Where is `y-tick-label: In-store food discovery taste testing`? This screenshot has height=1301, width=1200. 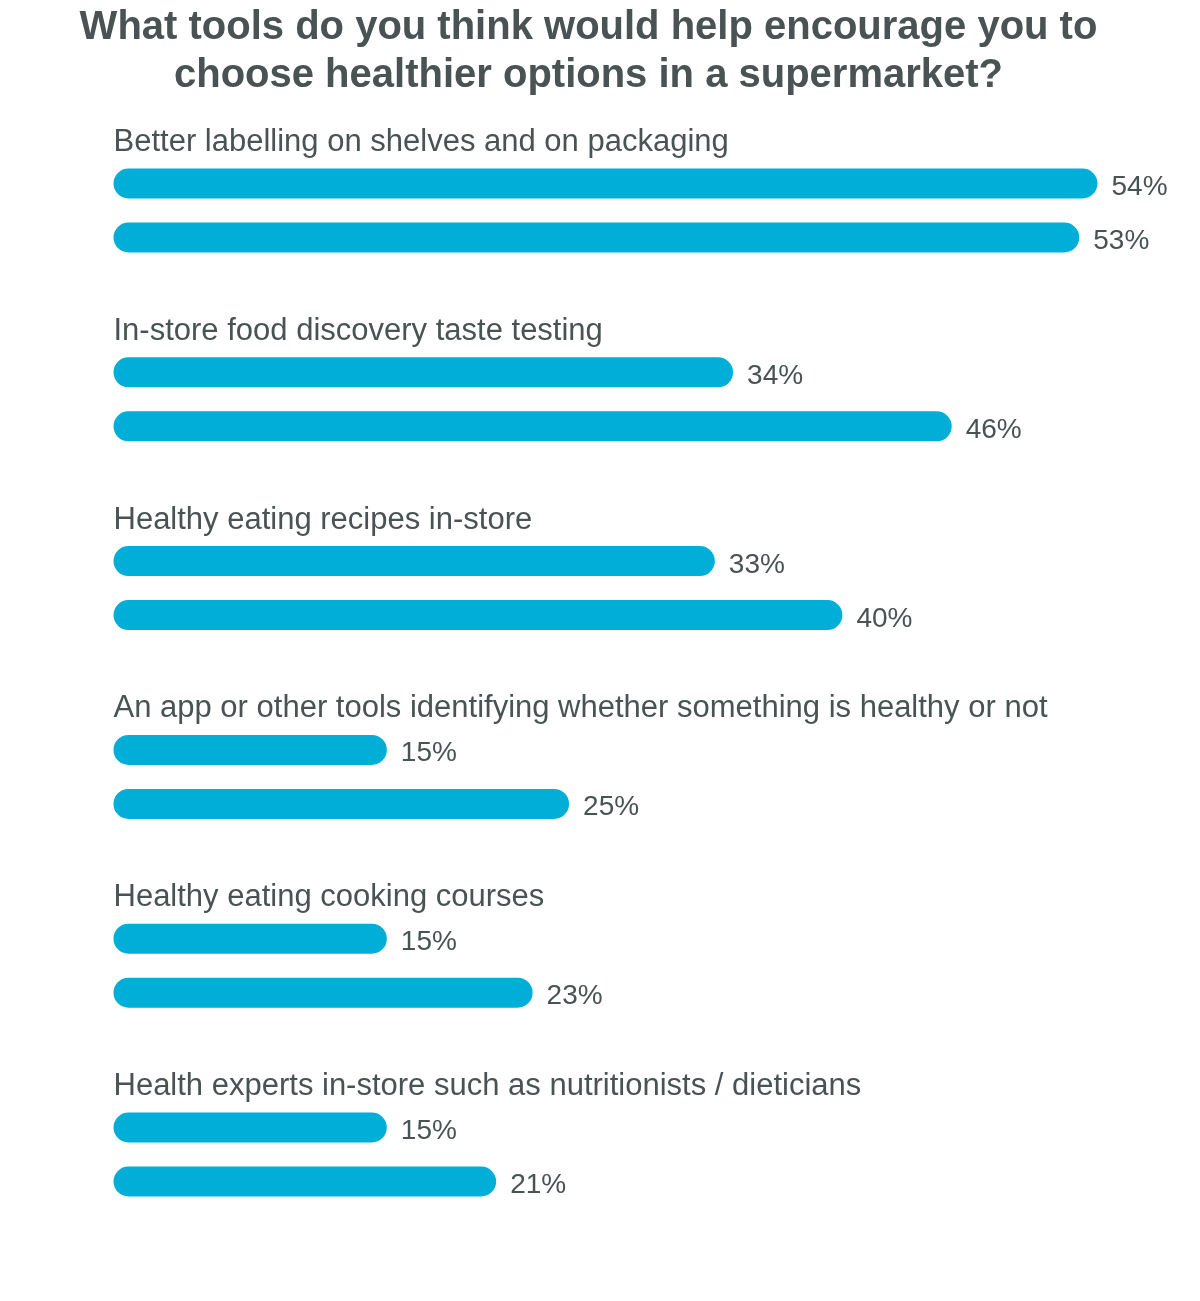 y-tick-label: In-store food discovery taste testing is located at coordinates (358, 329).